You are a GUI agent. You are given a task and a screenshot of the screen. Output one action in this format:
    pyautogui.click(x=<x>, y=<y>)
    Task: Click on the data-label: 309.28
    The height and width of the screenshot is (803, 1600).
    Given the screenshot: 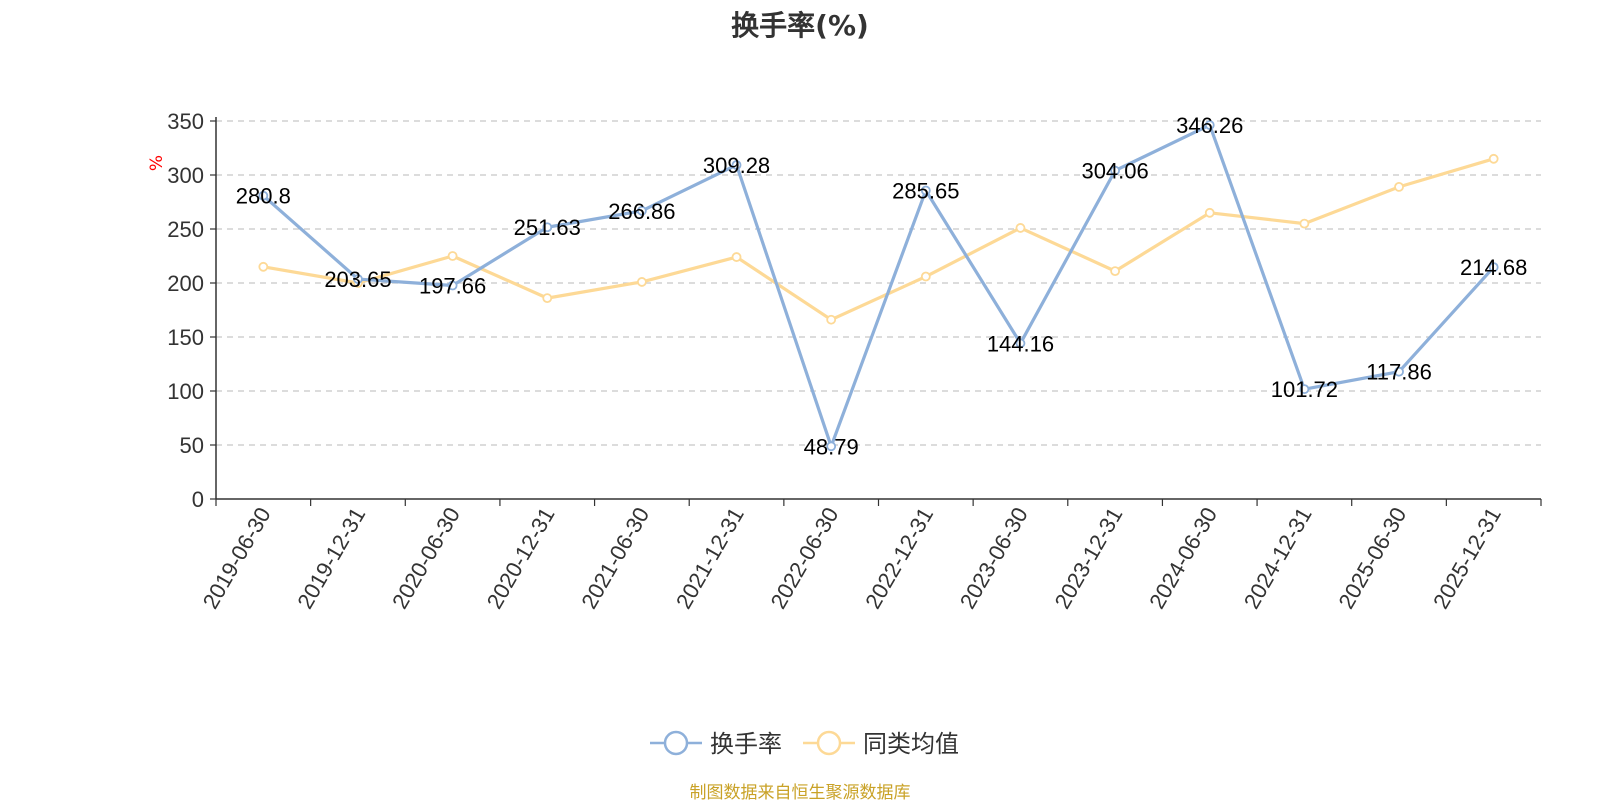 What is the action you would take?
    pyautogui.click(x=736, y=165)
    